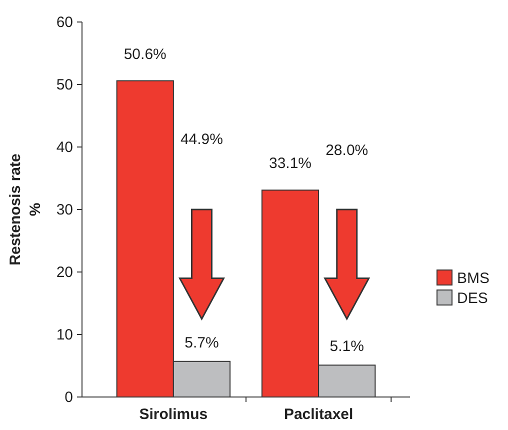  What do you see at coordinates (64, 335) in the screenshot?
I see `y-tick-label: 10` at bounding box center [64, 335].